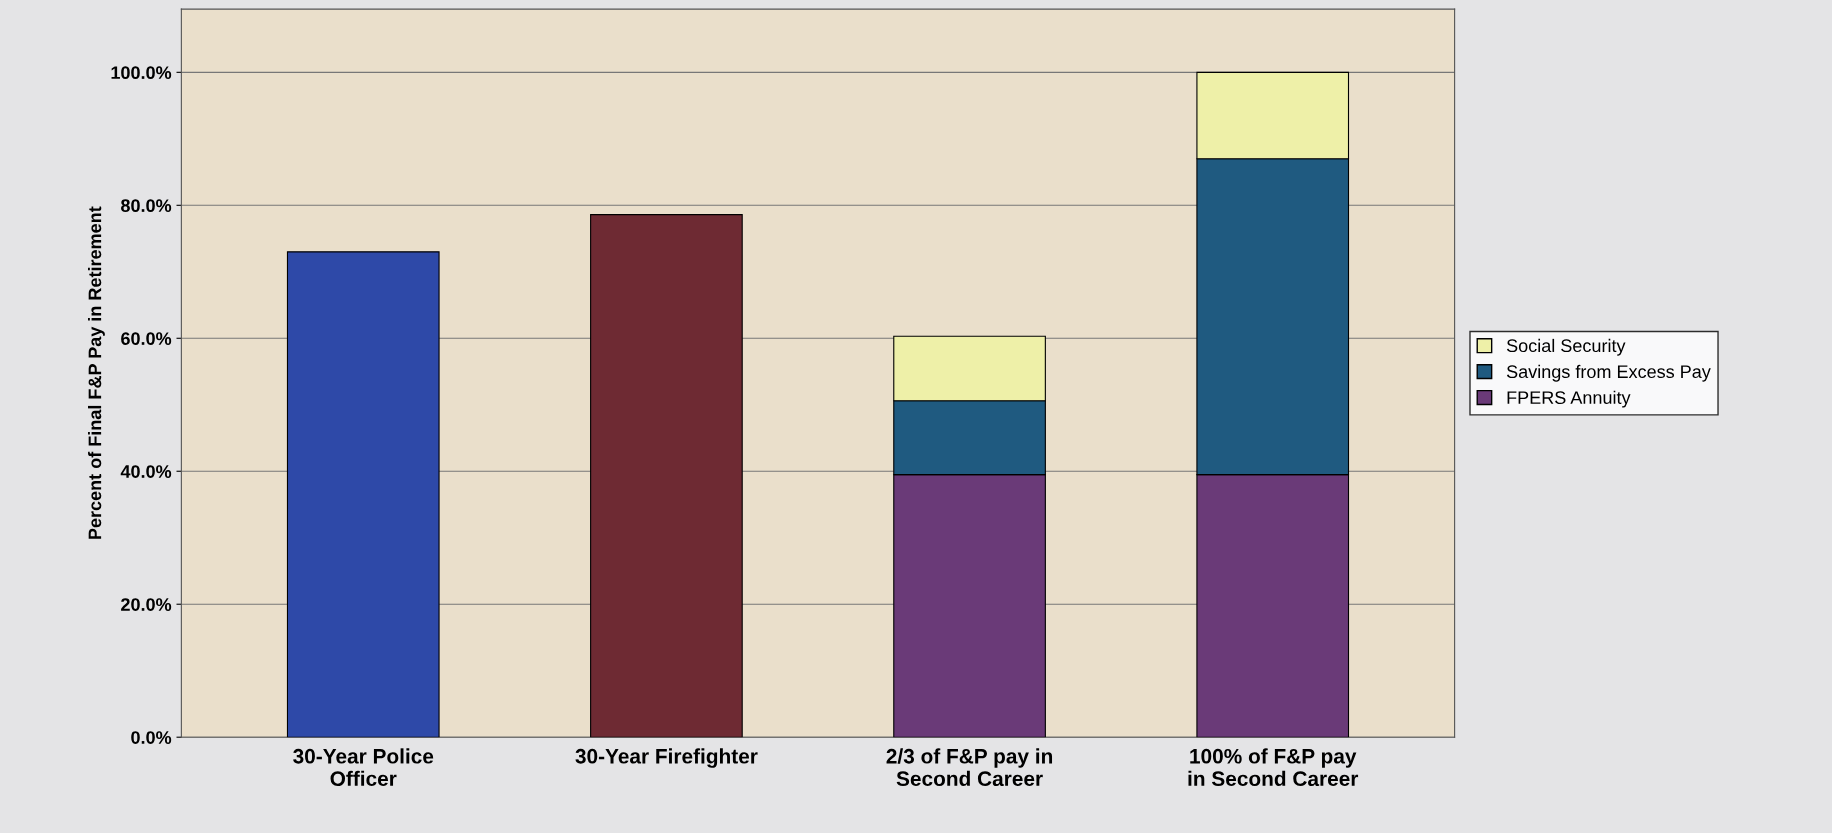  Describe the element at coordinates (1273, 767) in the screenshot. I see `x-tick-label: 100% of F&P pay in Second Career` at that location.